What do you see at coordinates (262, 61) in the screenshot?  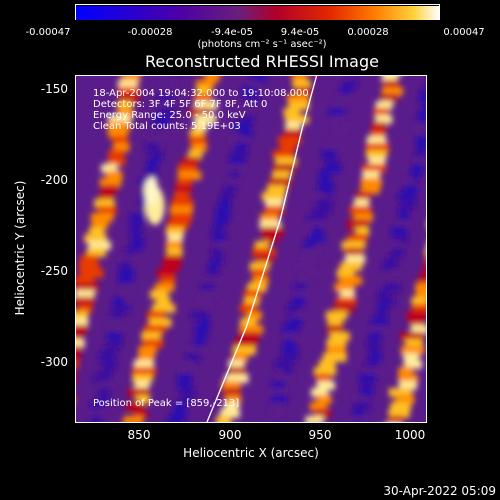 I see `chart-title: Reconstructed RHESSI Image` at bounding box center [262, 61].